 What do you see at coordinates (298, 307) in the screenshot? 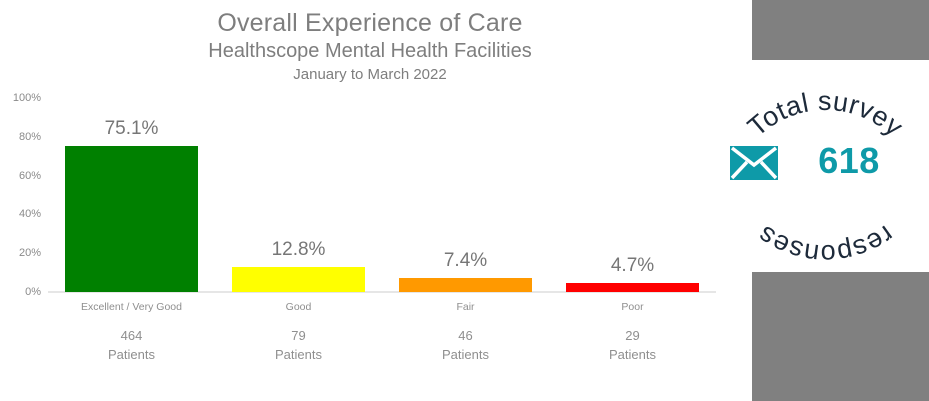
I see `x-axis-category-label: Good` at bounding box center [298, 307].